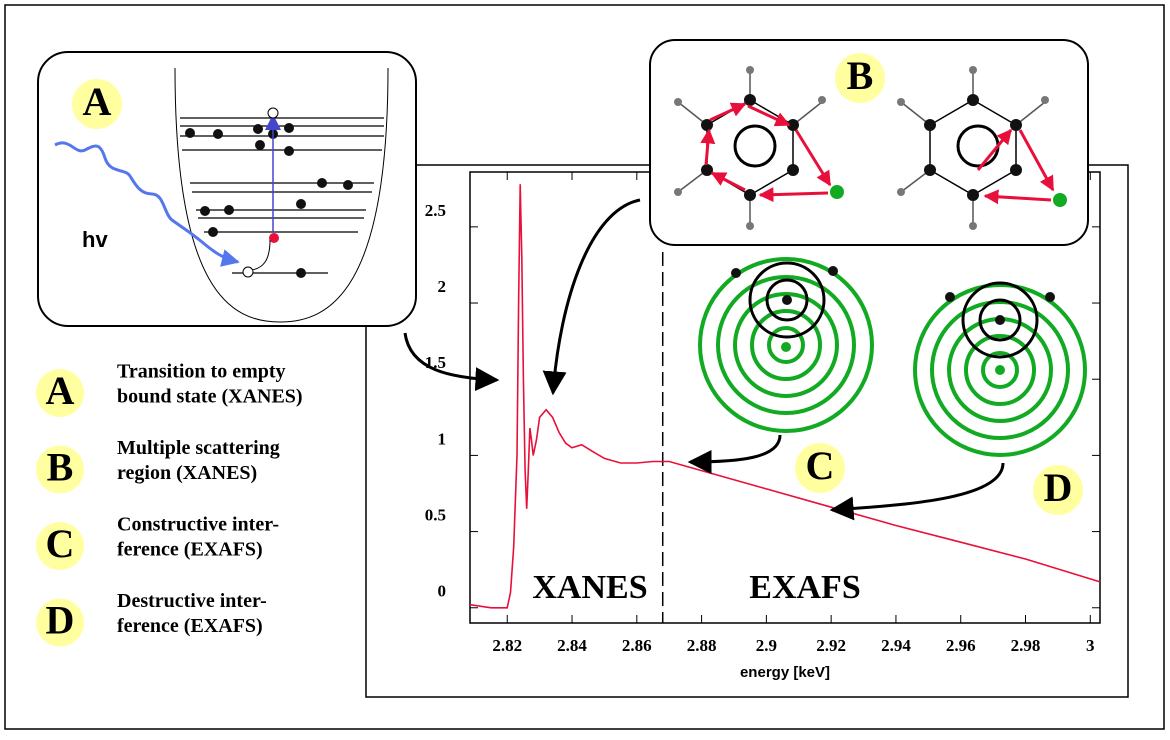  Describe the element at coordinates (435, 210) in the screenshot. I see `y-tick-label: 2.5` at that location.